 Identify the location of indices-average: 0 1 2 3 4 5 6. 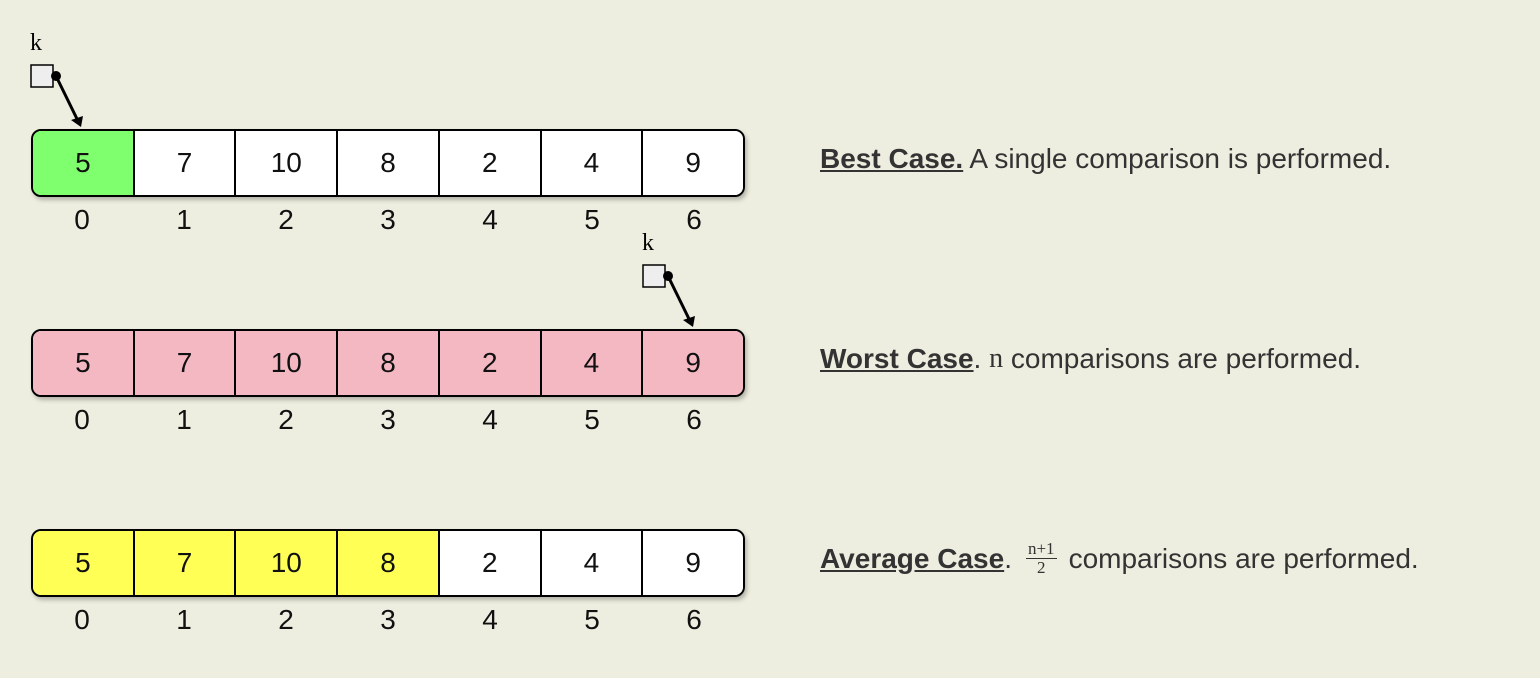
(388, 620).